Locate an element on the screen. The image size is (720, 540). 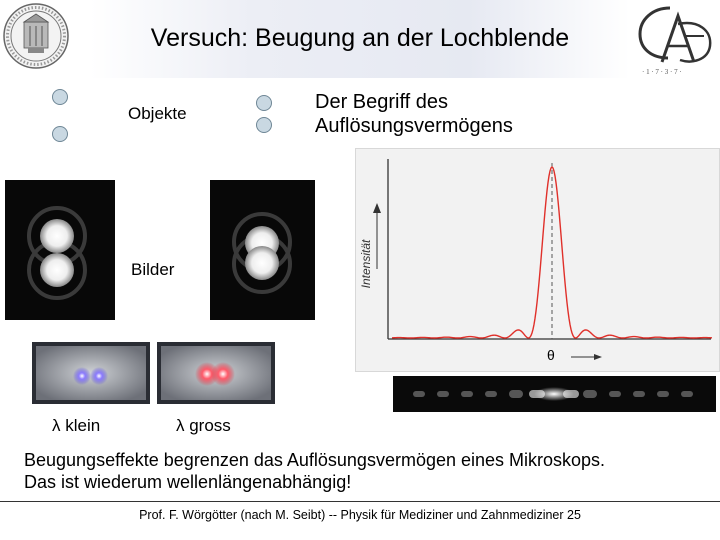
red-spots-icon is located at coordinates (216, 373).